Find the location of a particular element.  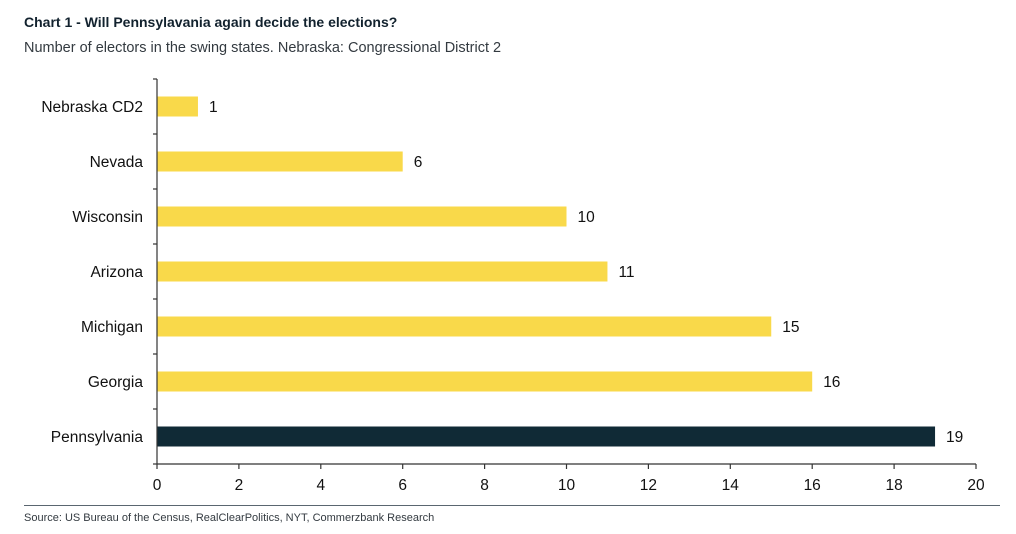

x-tick-label-0: 0 is located at coordinates (157, 485).